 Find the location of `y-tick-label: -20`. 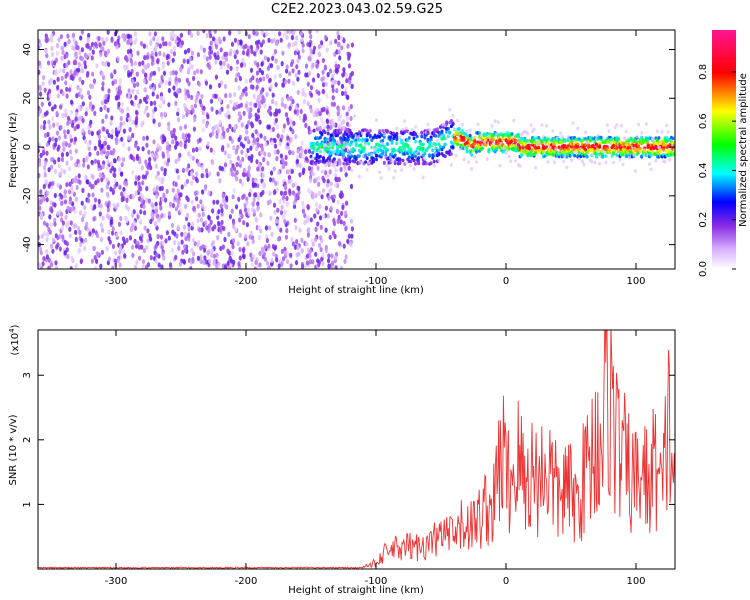

y-tick-label: -20 is located at coordinates (27, 196).